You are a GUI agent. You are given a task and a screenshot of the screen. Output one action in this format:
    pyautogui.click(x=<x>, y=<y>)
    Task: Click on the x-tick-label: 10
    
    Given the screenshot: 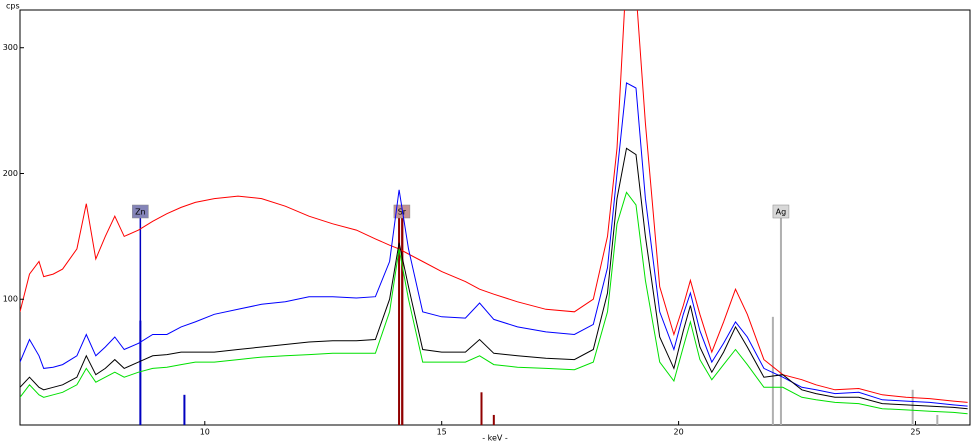 What is the action you would take?
    pyautogui.click(x=205, y=432)
    